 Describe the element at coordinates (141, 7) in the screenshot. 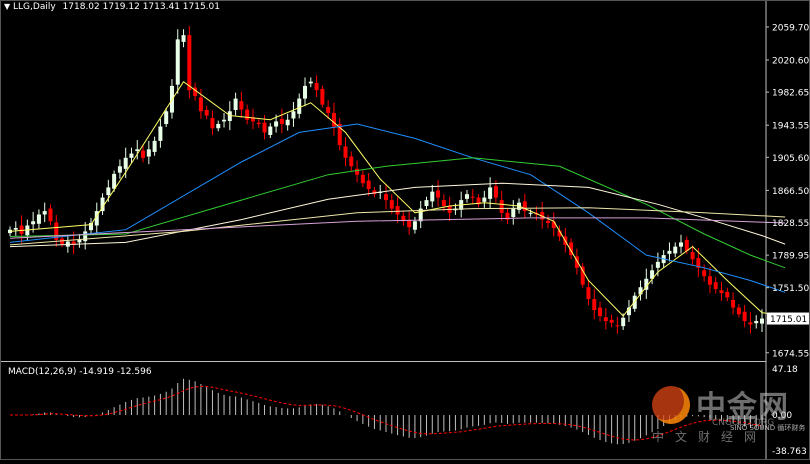

I see `ohlc-label: 1718.02 1719.12 1713.41 1715.01` at that location.